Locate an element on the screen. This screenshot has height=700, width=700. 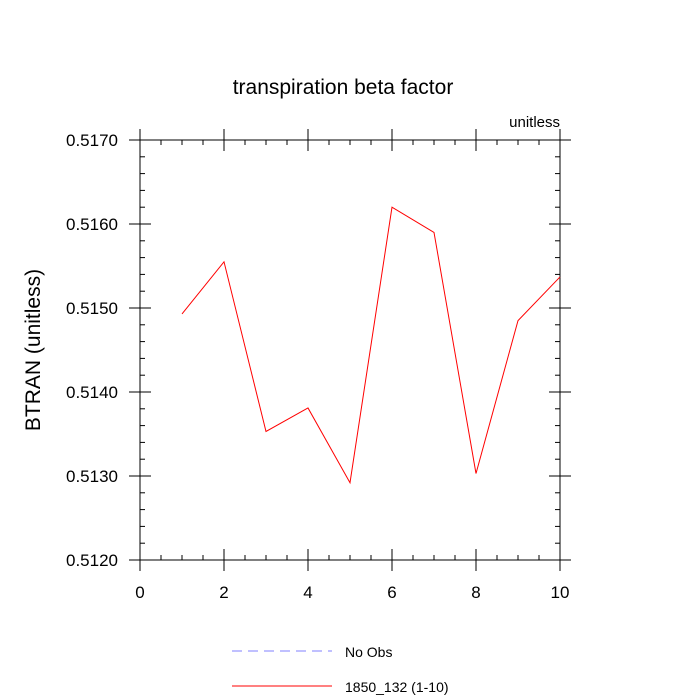
x-axis-tick-labels: 0 2 4 6 8 10 is located at coordinates (352, 592).